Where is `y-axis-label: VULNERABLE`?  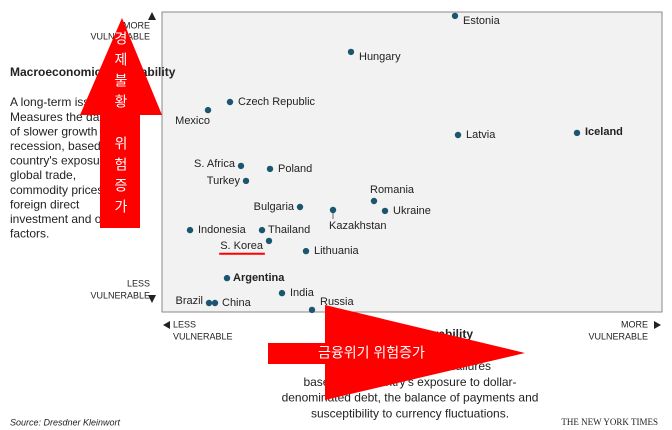
y-axis-label: VULNERABLE is located at coordinates (120, 295).